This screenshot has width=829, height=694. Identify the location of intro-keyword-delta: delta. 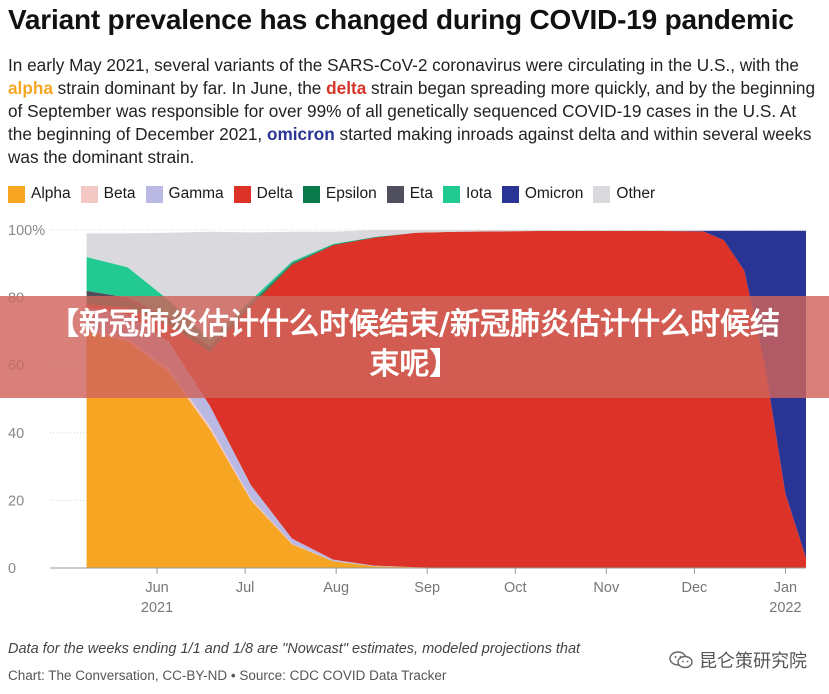
(346, 88).